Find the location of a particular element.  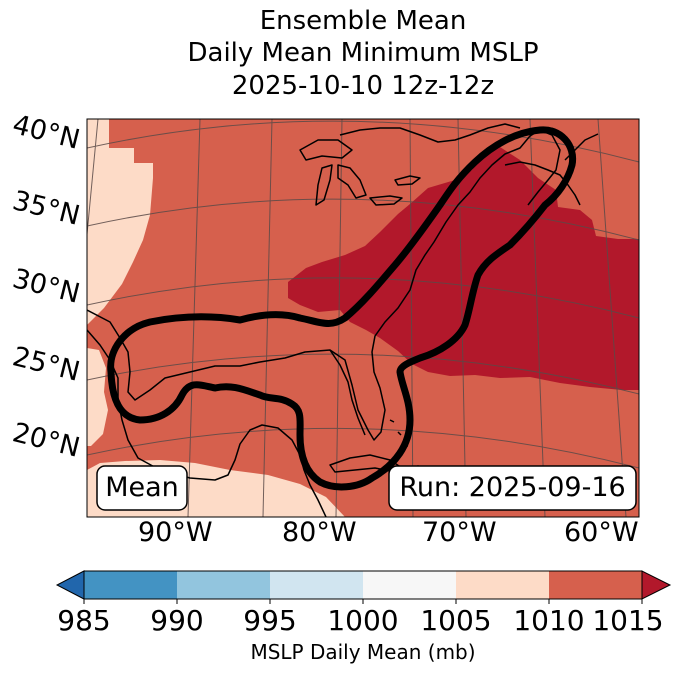

mean-box is located at coordinates (142, 488).